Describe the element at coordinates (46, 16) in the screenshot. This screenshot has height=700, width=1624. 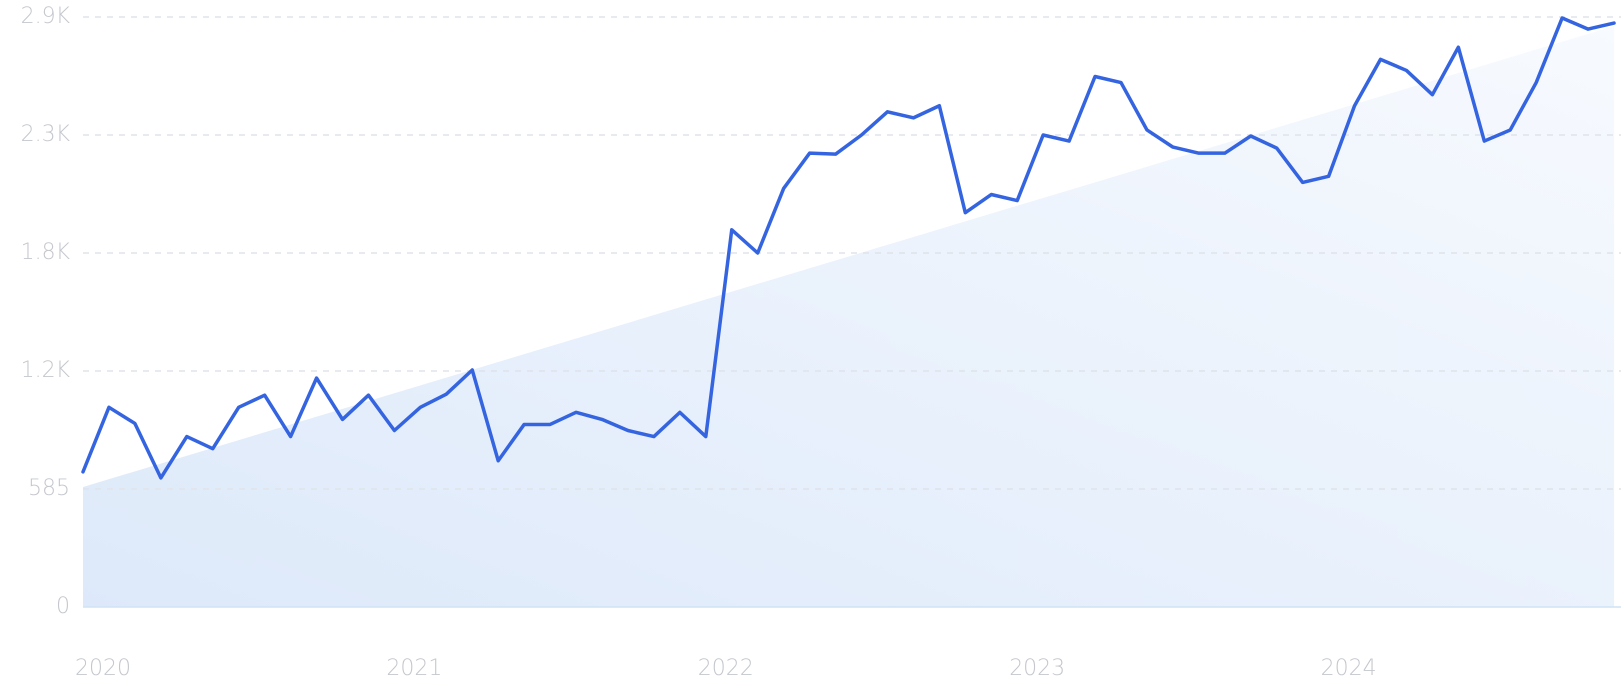
I see `y-tick-label: 2.9K` at that location.